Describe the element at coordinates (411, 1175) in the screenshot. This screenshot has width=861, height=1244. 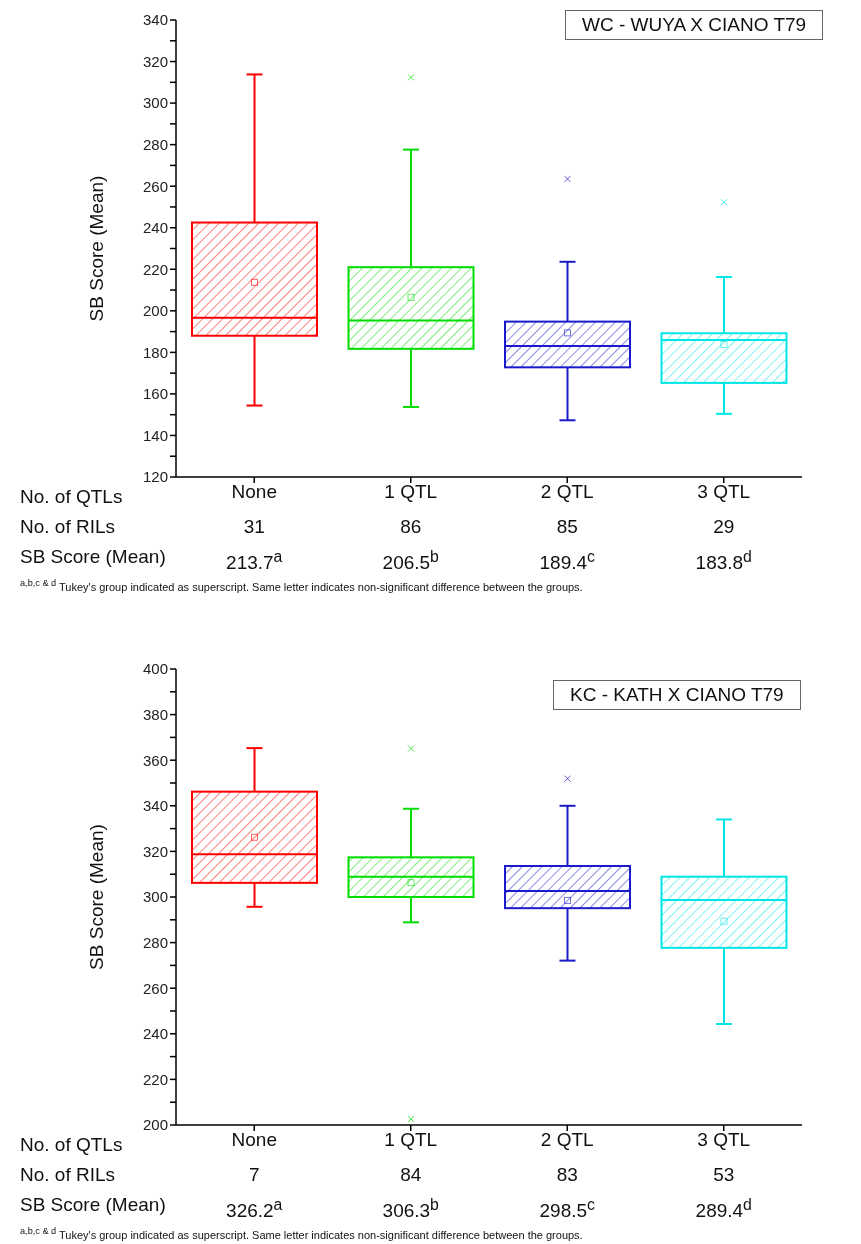
I see `text: 84` at that location.